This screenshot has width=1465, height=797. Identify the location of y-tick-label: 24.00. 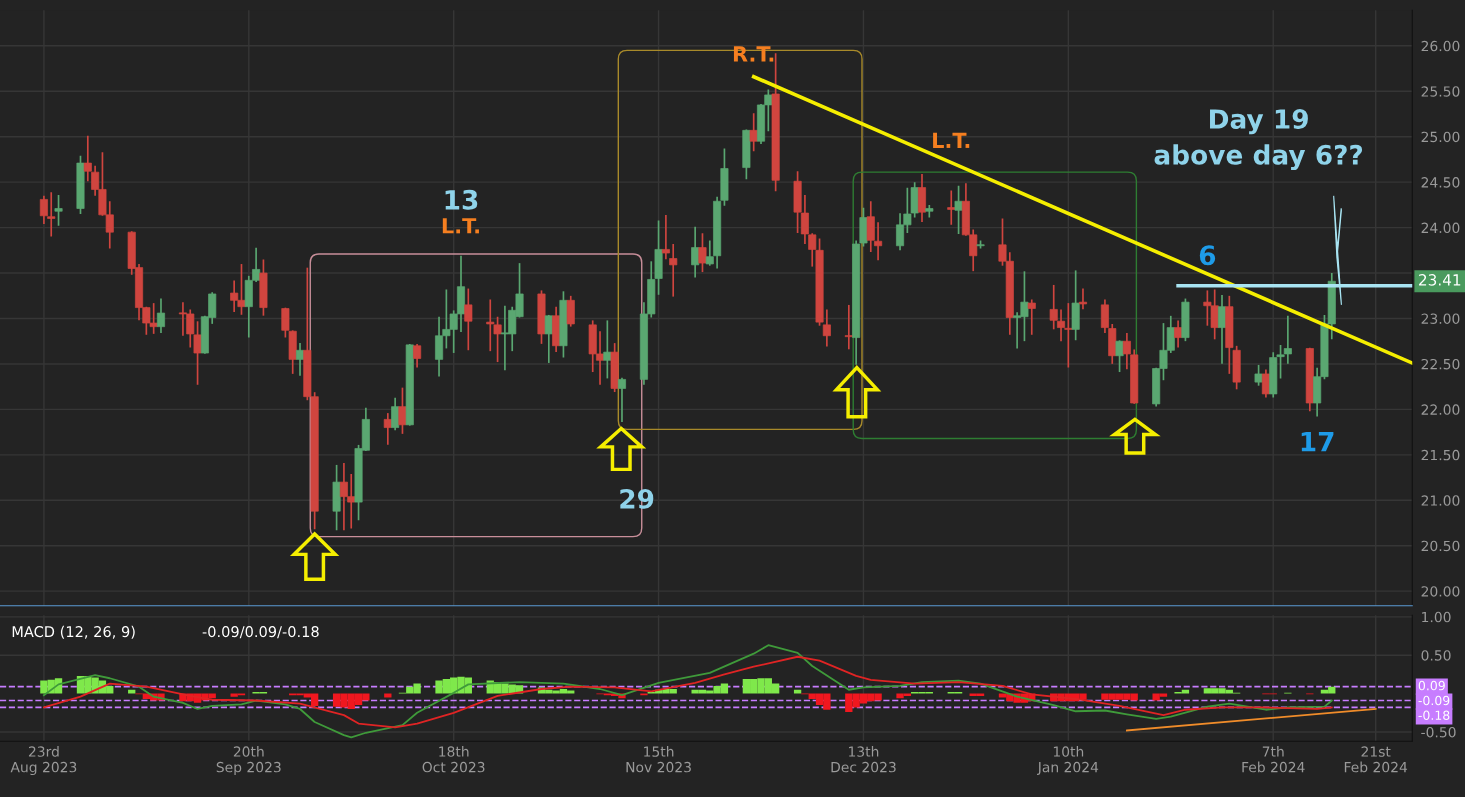
(1440, 228).